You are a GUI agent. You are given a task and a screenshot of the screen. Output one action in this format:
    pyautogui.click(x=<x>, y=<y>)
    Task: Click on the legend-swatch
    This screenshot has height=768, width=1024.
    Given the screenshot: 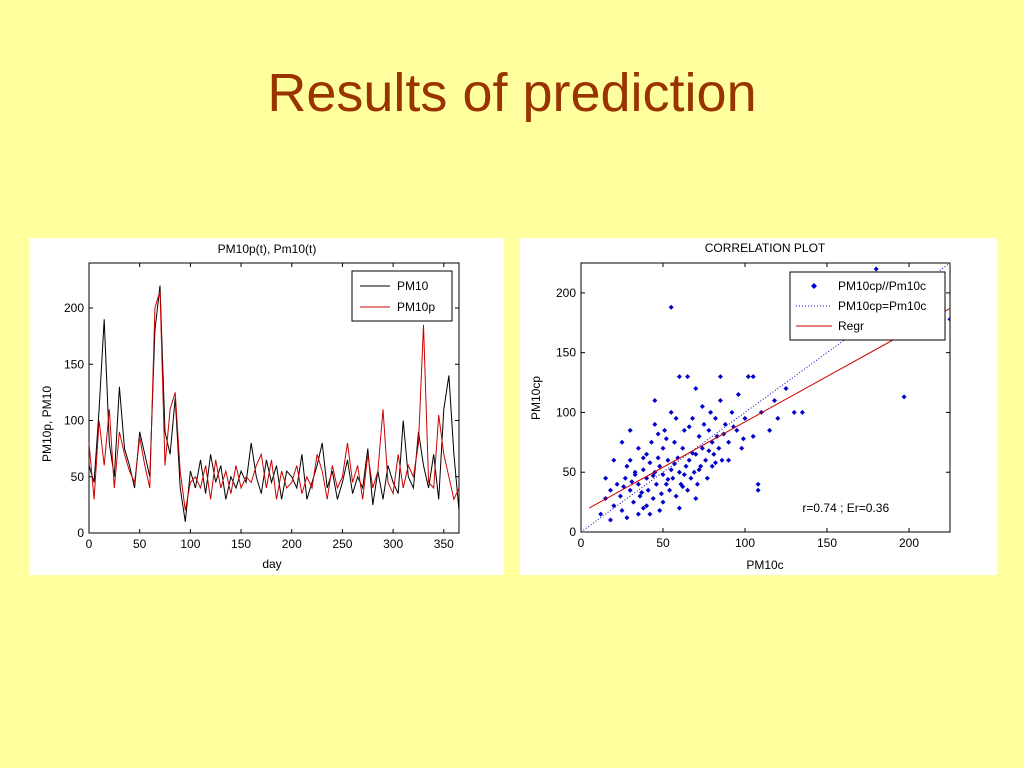 What is the action you would take?
    pyautogui.click(x=814, y=286)
    